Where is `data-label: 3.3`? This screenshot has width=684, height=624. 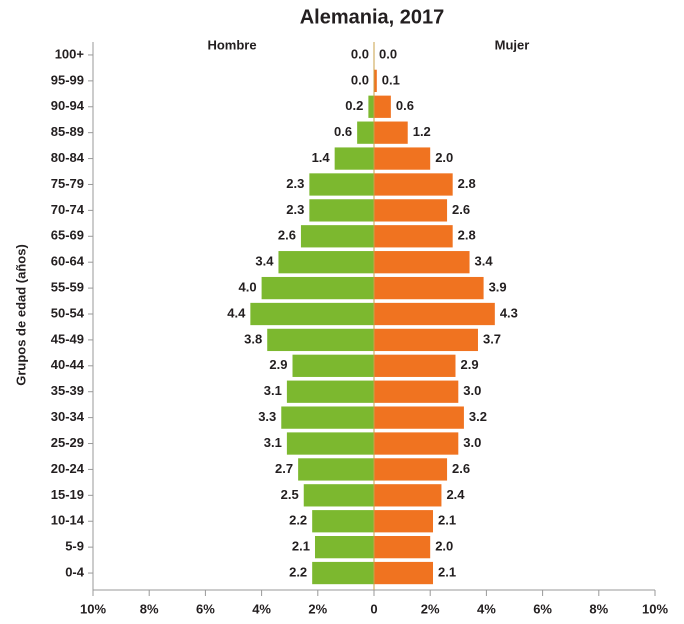
data-label: 3.3 is located at coordinates (267, 416).